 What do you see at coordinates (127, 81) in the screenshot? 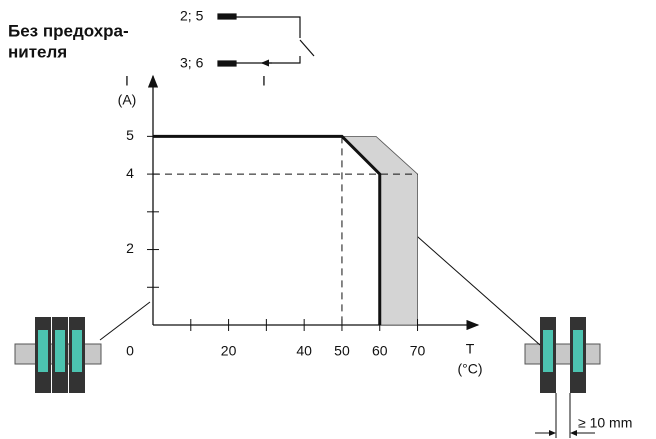
I see `y-axis-label: I` at bounding box center [127, 81].